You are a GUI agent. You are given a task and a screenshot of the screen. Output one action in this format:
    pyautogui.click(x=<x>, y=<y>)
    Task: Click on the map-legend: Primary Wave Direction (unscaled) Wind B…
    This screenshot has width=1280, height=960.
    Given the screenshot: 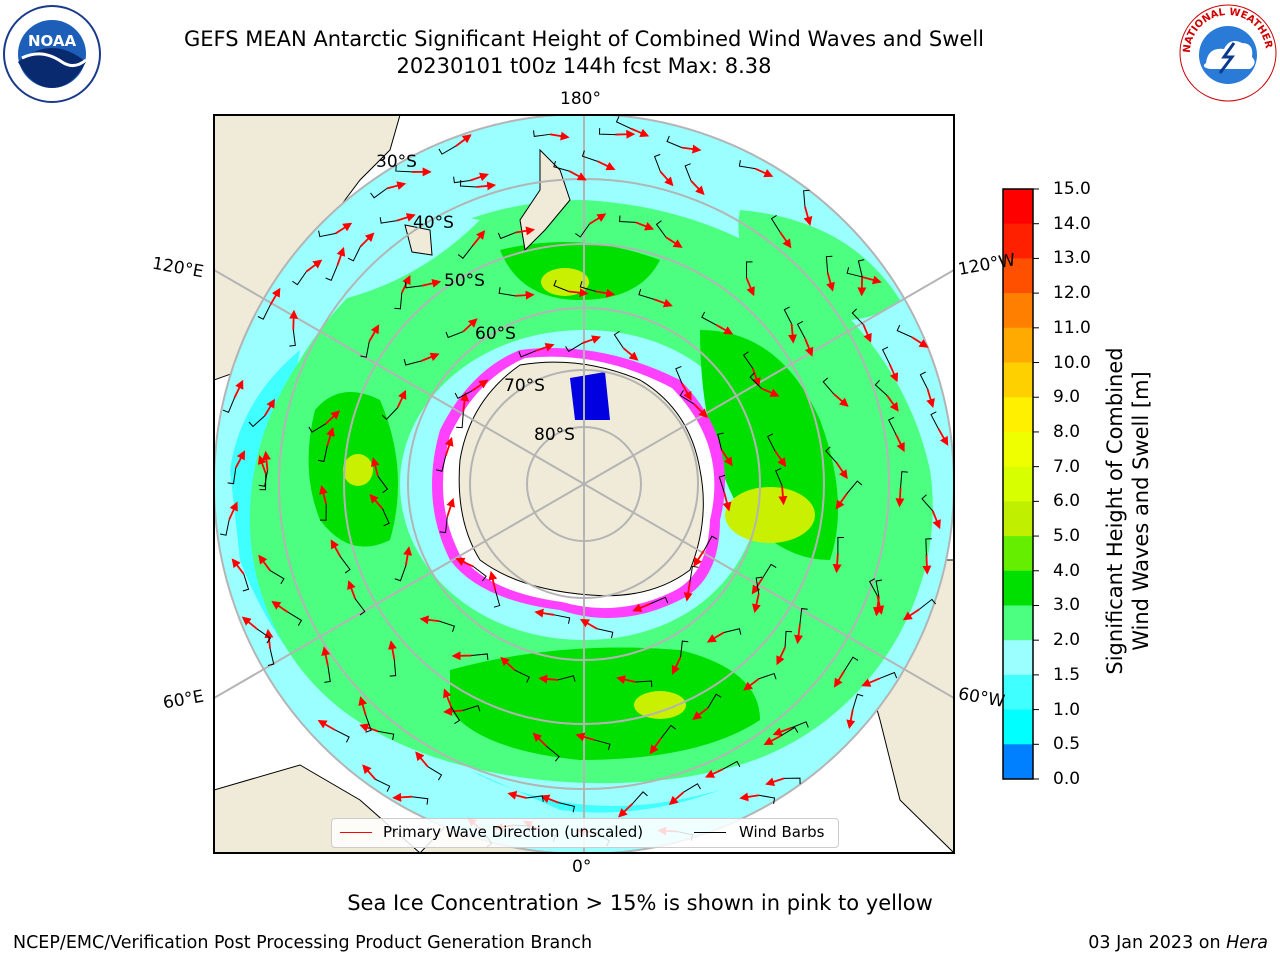 What is the action you would take?
    pyautogui.click(x=585, y=833)
    